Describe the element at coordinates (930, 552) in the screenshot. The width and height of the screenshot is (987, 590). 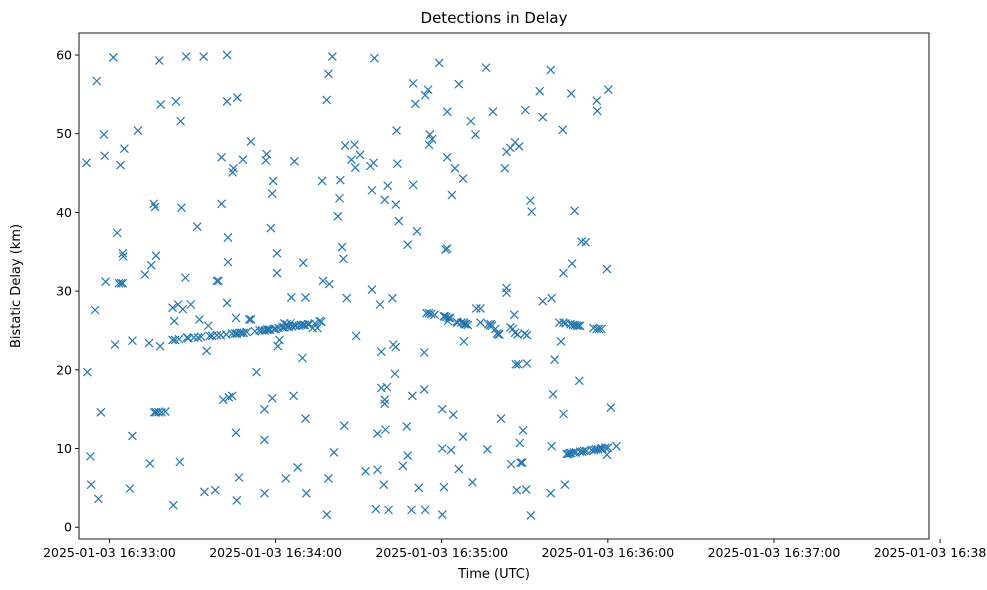
I see `x-tick-label: 2025-01-03 16:38:00` at that location.